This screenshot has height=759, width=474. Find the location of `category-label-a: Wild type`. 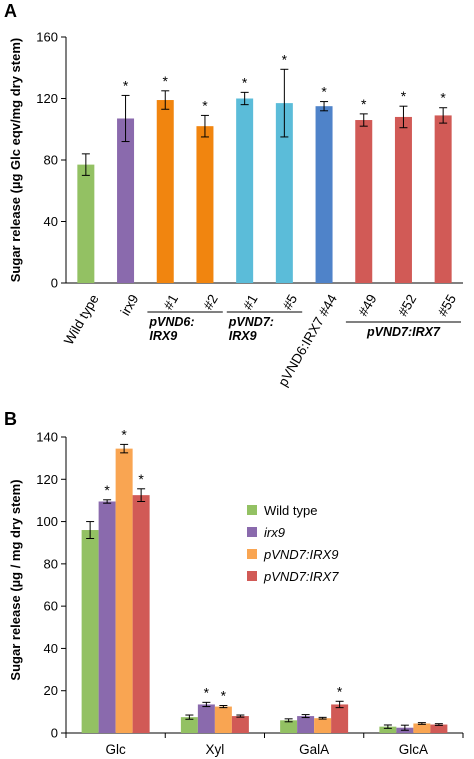

category-label-a: Wild type is located at coordinates (81, 320).